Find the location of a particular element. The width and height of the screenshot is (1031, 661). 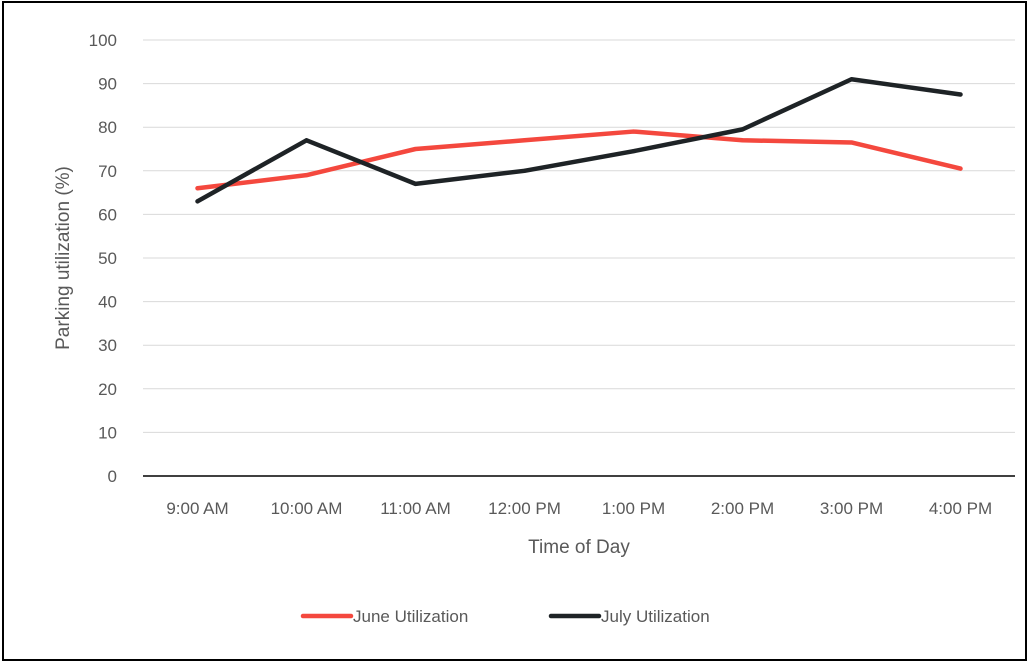

x-tick-label: 9:00 AM is located at coordinates (197, 508).